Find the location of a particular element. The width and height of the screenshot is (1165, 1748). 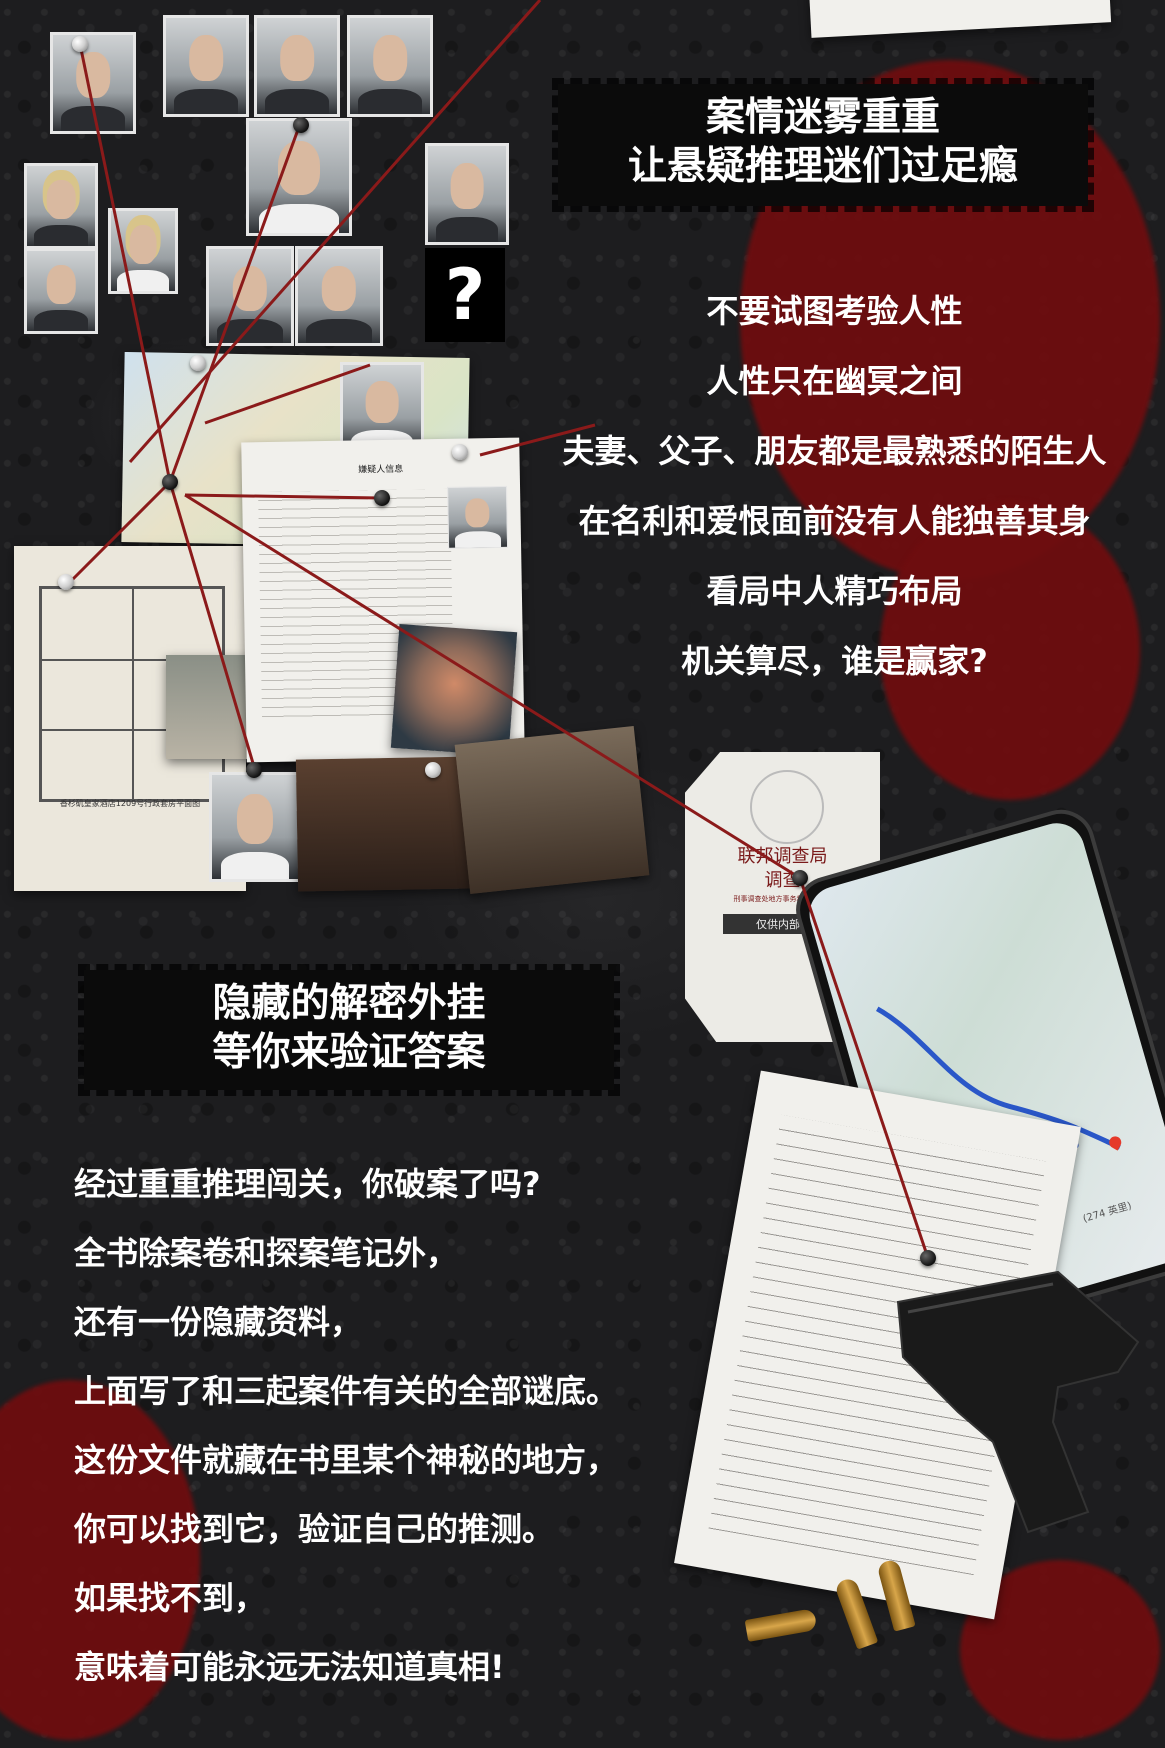

fbi-title: 联邦调查局 is located at coordinates (782, 856).